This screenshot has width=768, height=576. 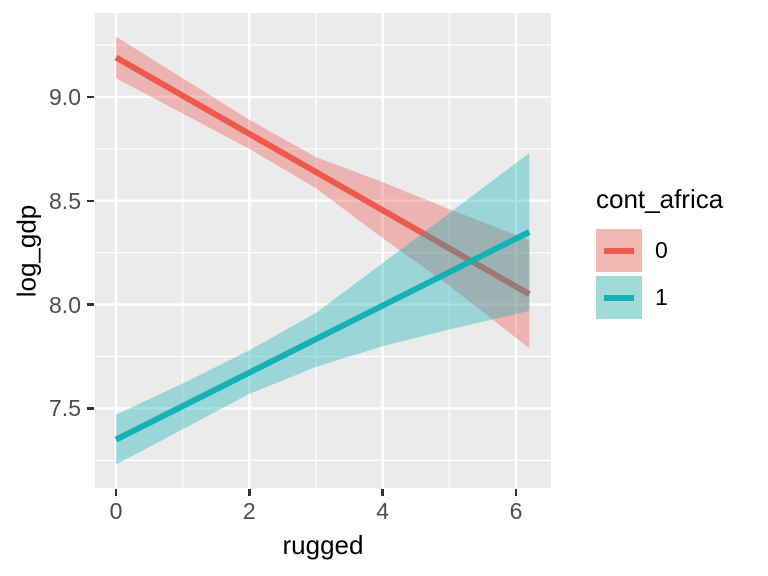 I want to click on legend-title: cont_africa, so click(x=660, y=199).